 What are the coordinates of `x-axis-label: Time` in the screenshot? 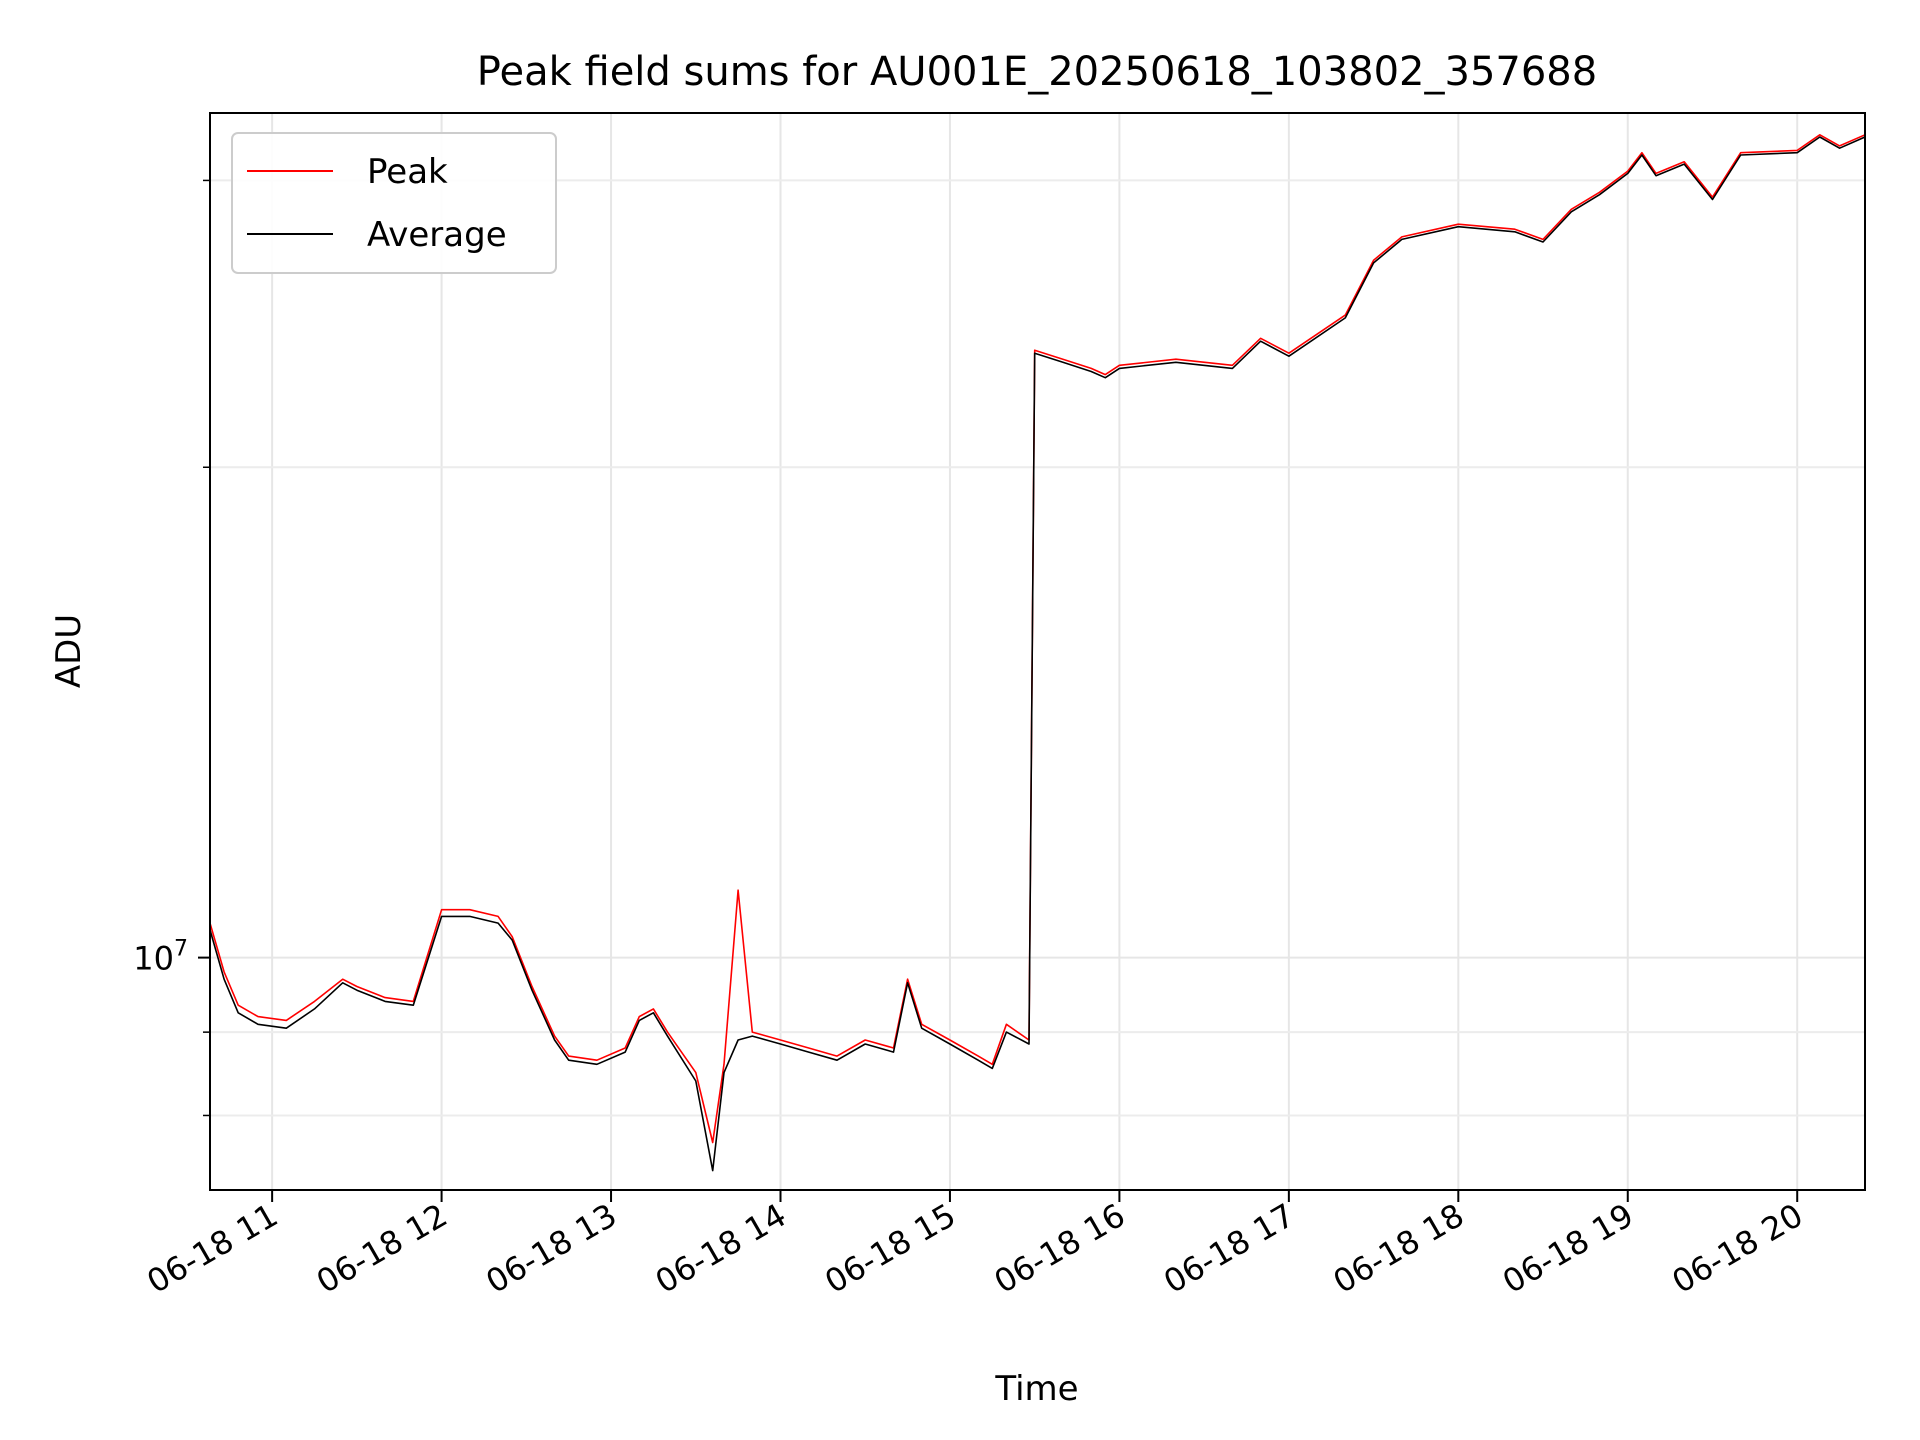 It's located at (1036, 1389).